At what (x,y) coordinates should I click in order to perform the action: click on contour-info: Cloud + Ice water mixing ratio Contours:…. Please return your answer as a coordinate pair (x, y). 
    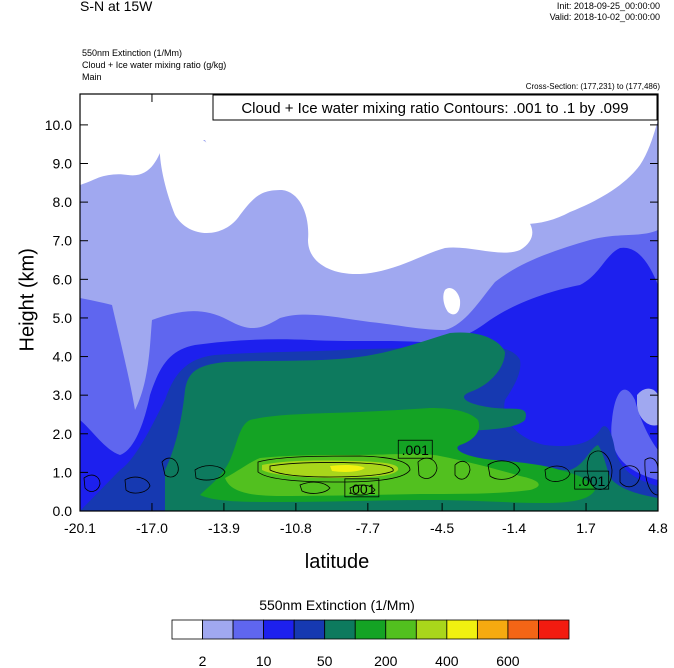
    Looking at the image, I should click on (434, 108).